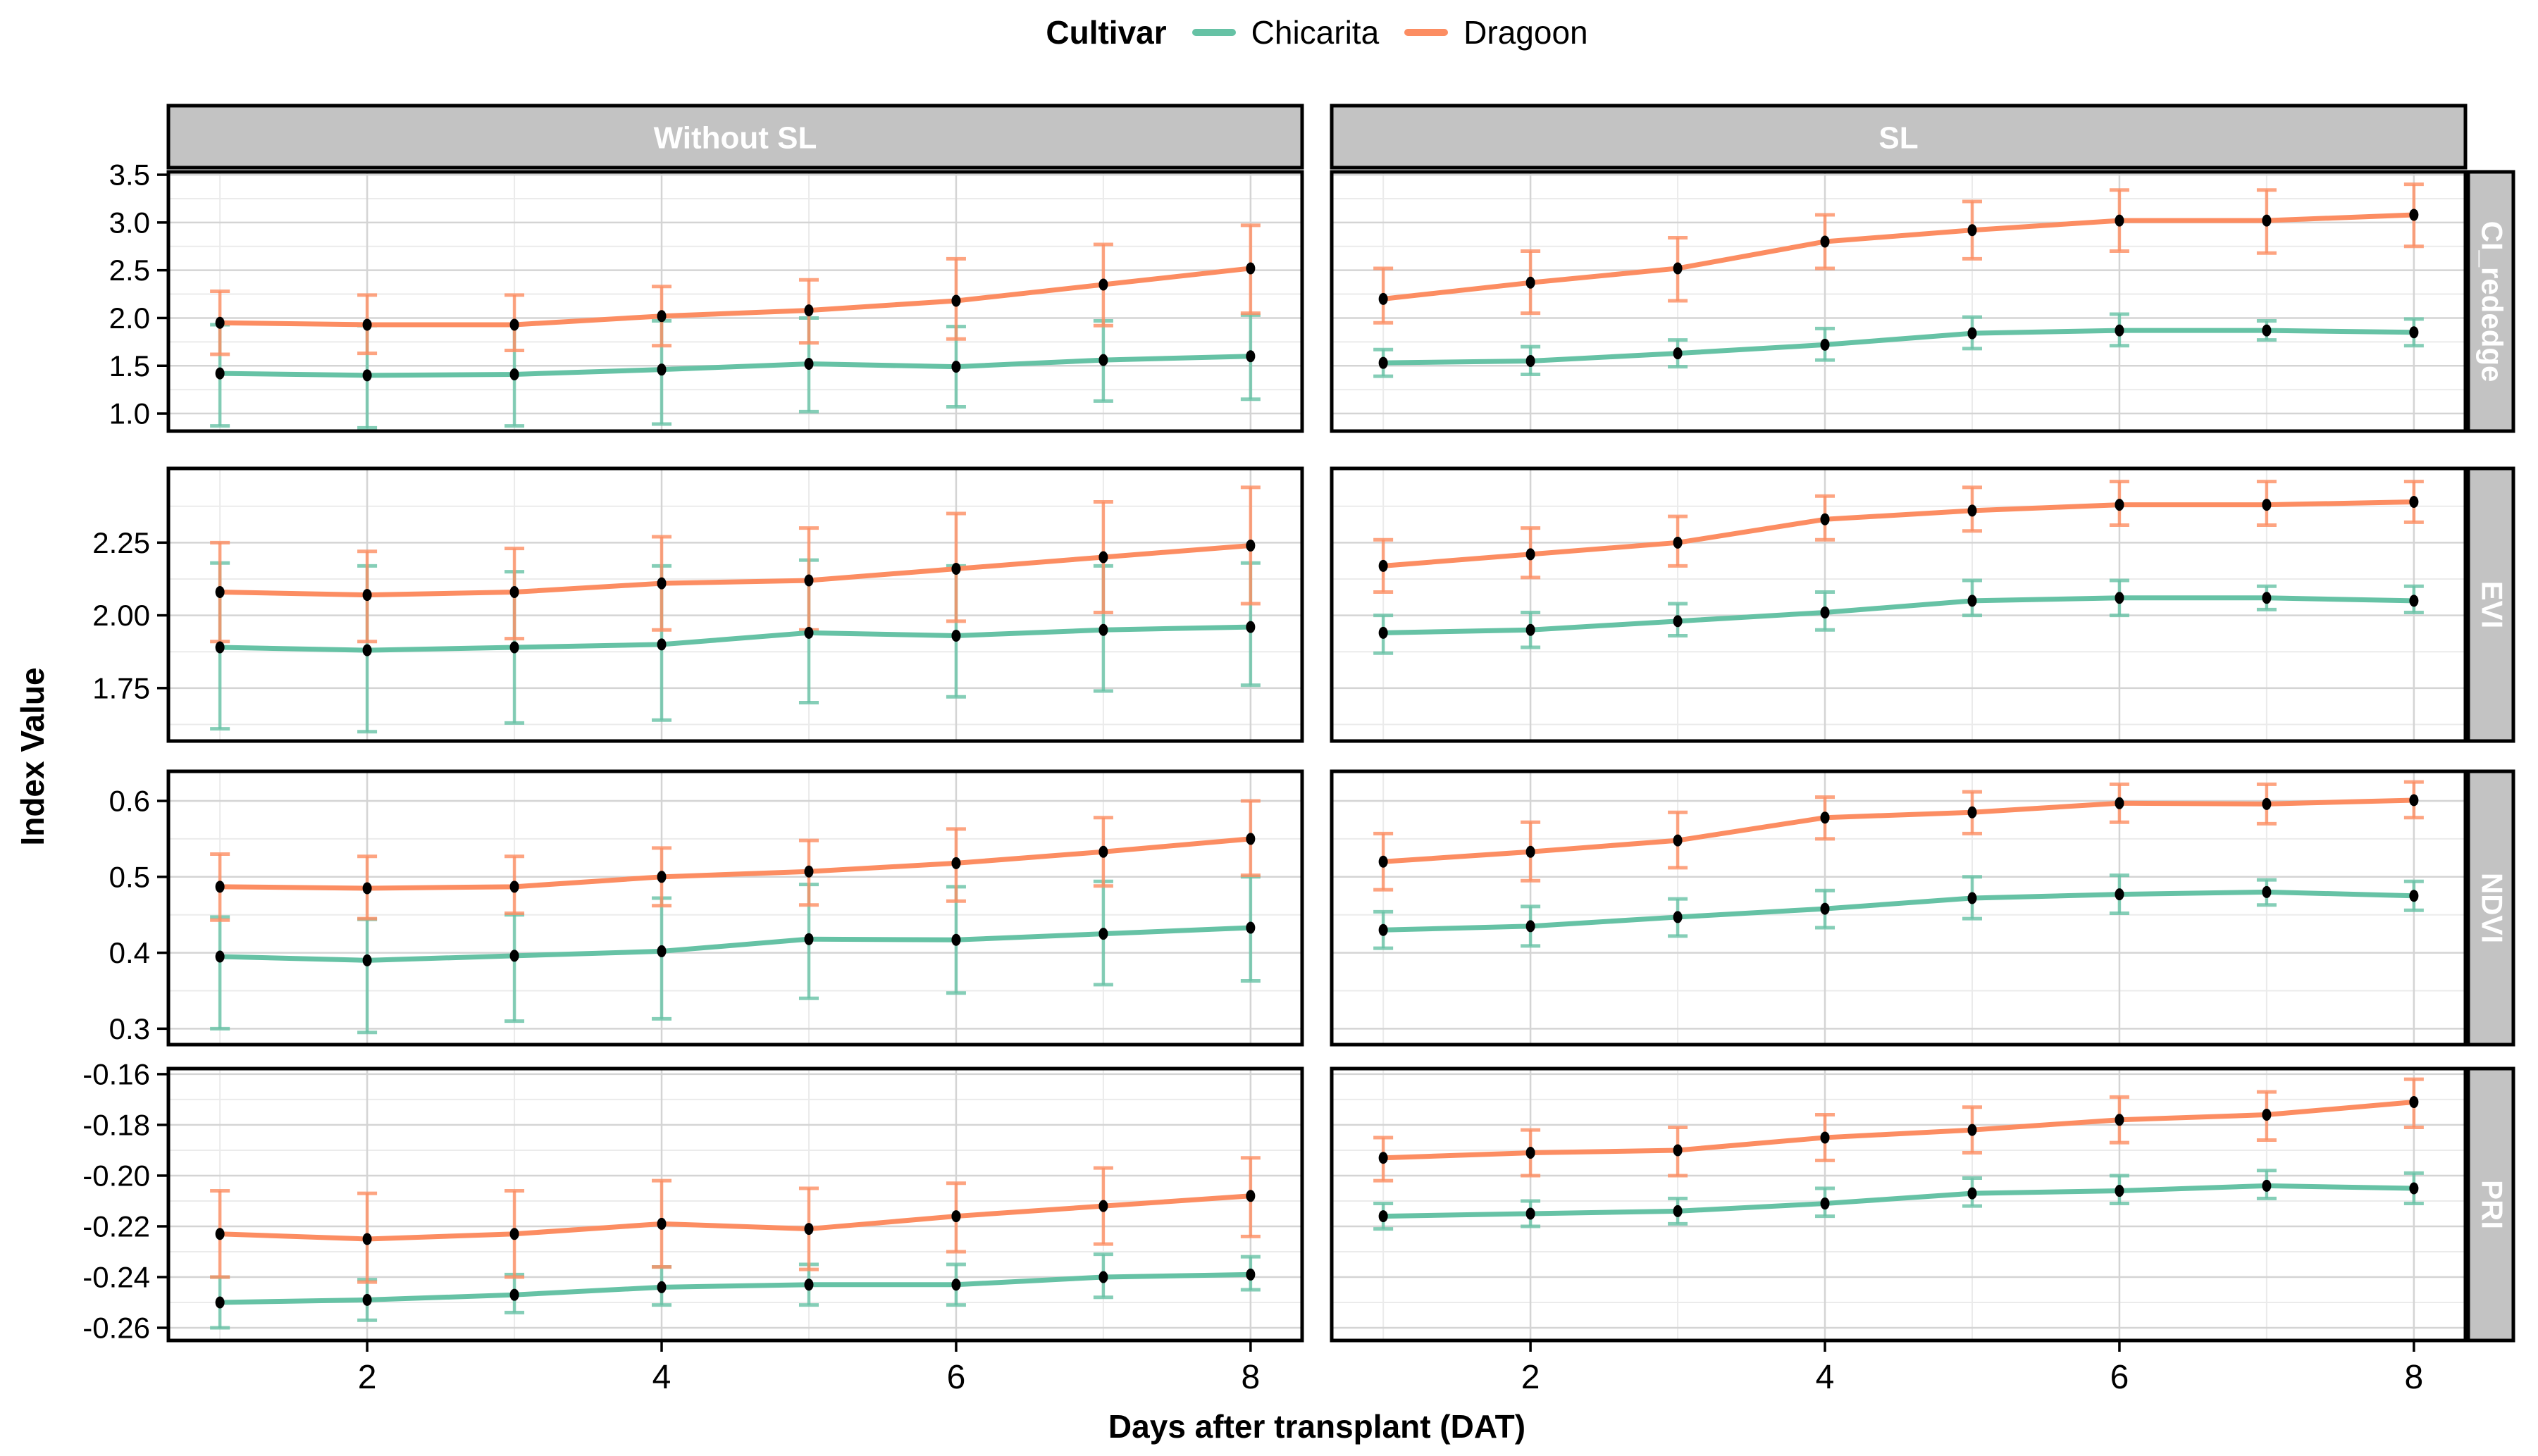 Image resolution: width=2538 pixels, height=1456 pixels. Describe the element at coordinates (116, 1175) in the screenshot. I see `y-tick-label: -0.20` at that location.